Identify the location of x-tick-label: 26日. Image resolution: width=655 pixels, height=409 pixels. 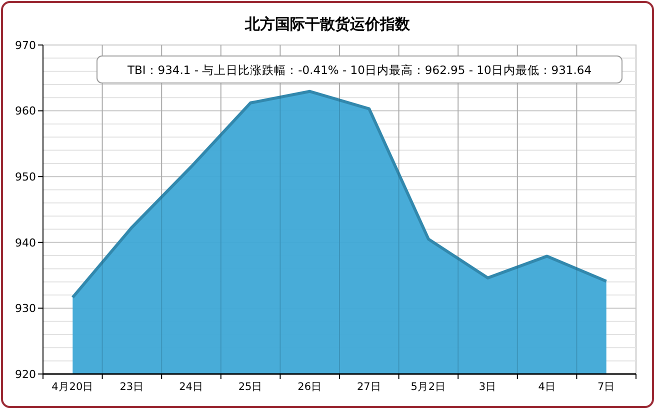
(310, 387).